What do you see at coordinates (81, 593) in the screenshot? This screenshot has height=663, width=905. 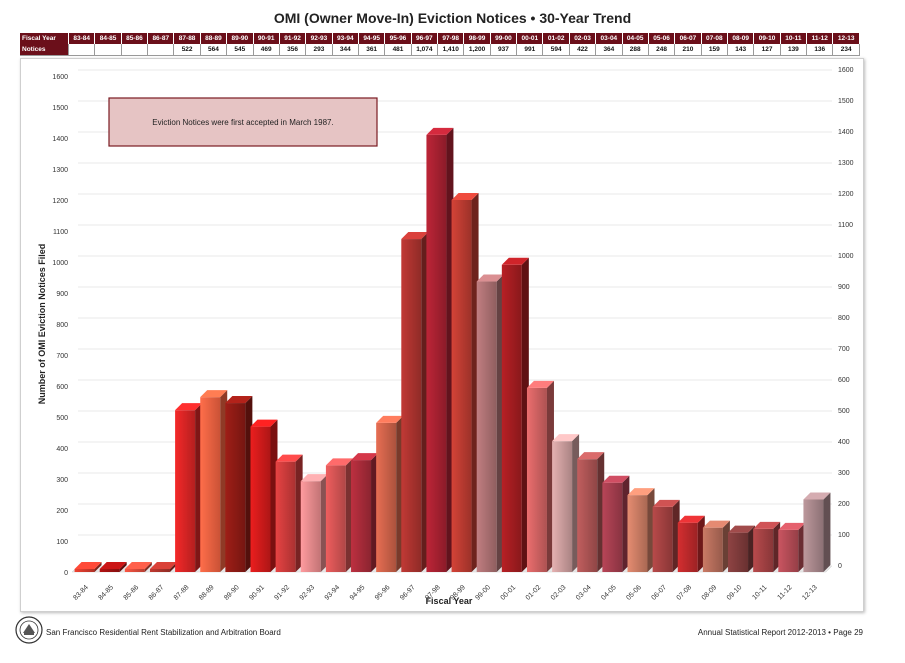 I see `x-tick-label: 83-84` at bounding box center [81, 593].